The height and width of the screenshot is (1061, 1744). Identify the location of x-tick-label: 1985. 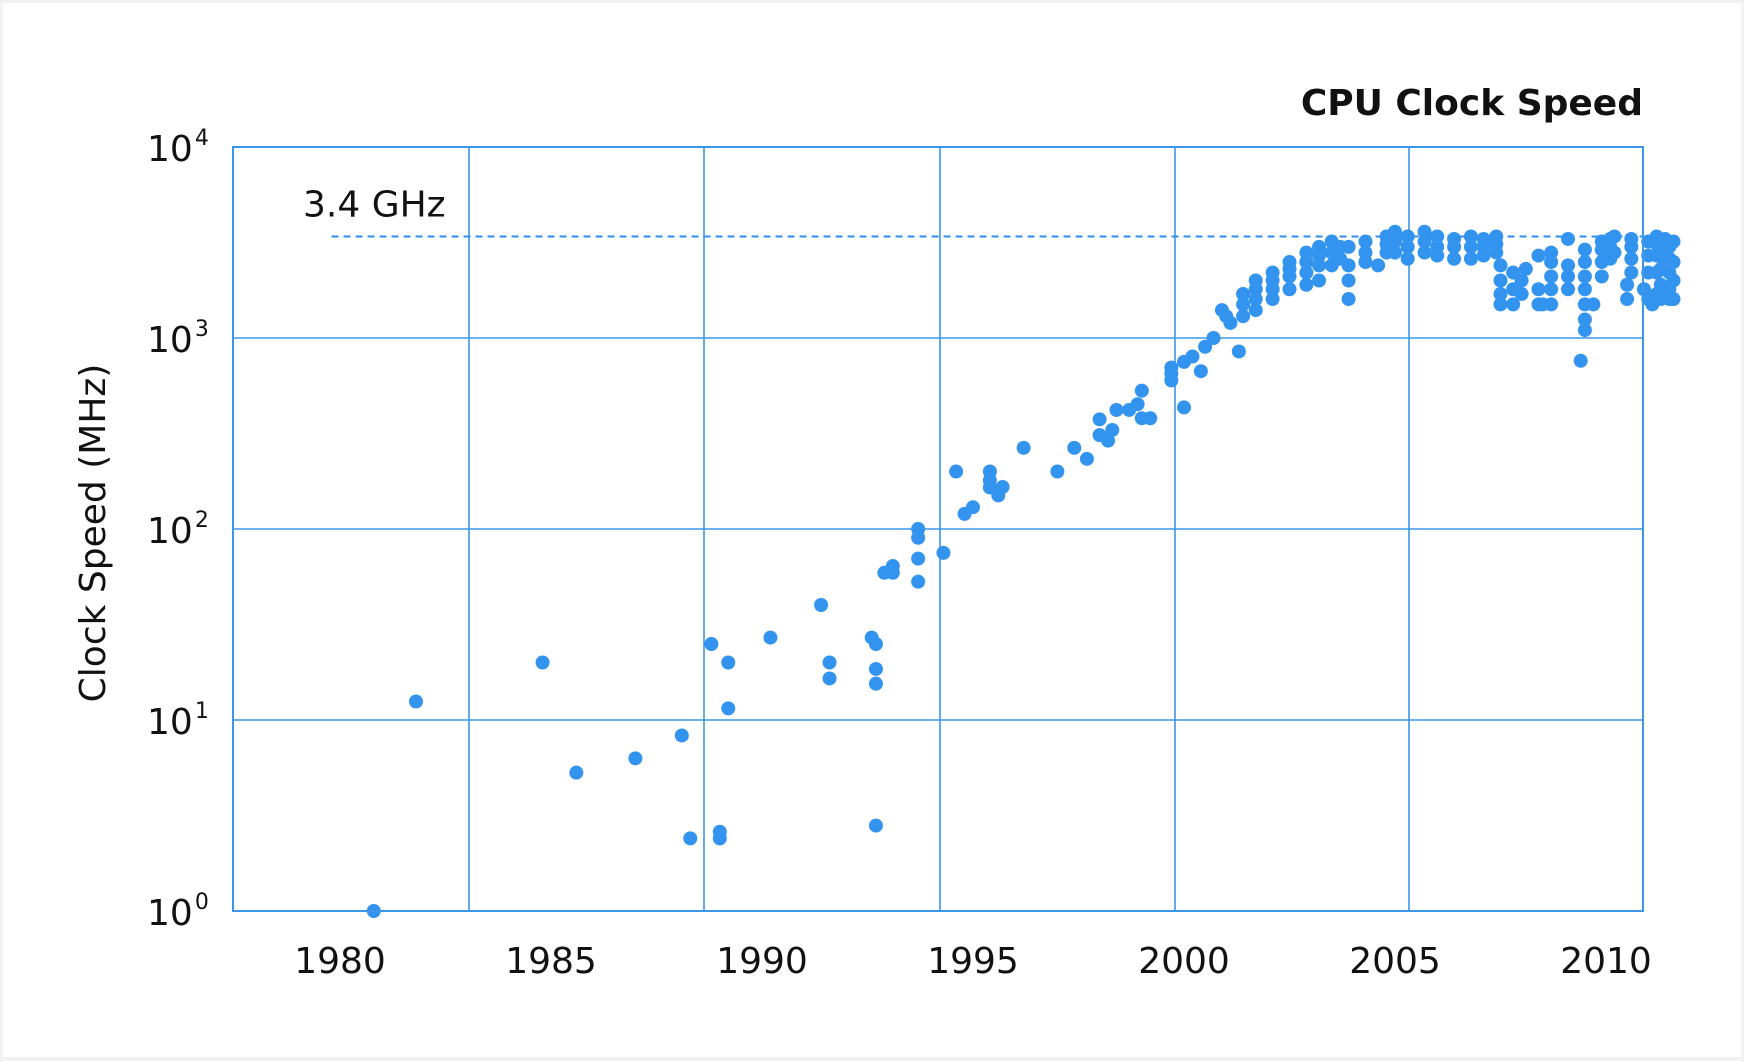
(551, 961).